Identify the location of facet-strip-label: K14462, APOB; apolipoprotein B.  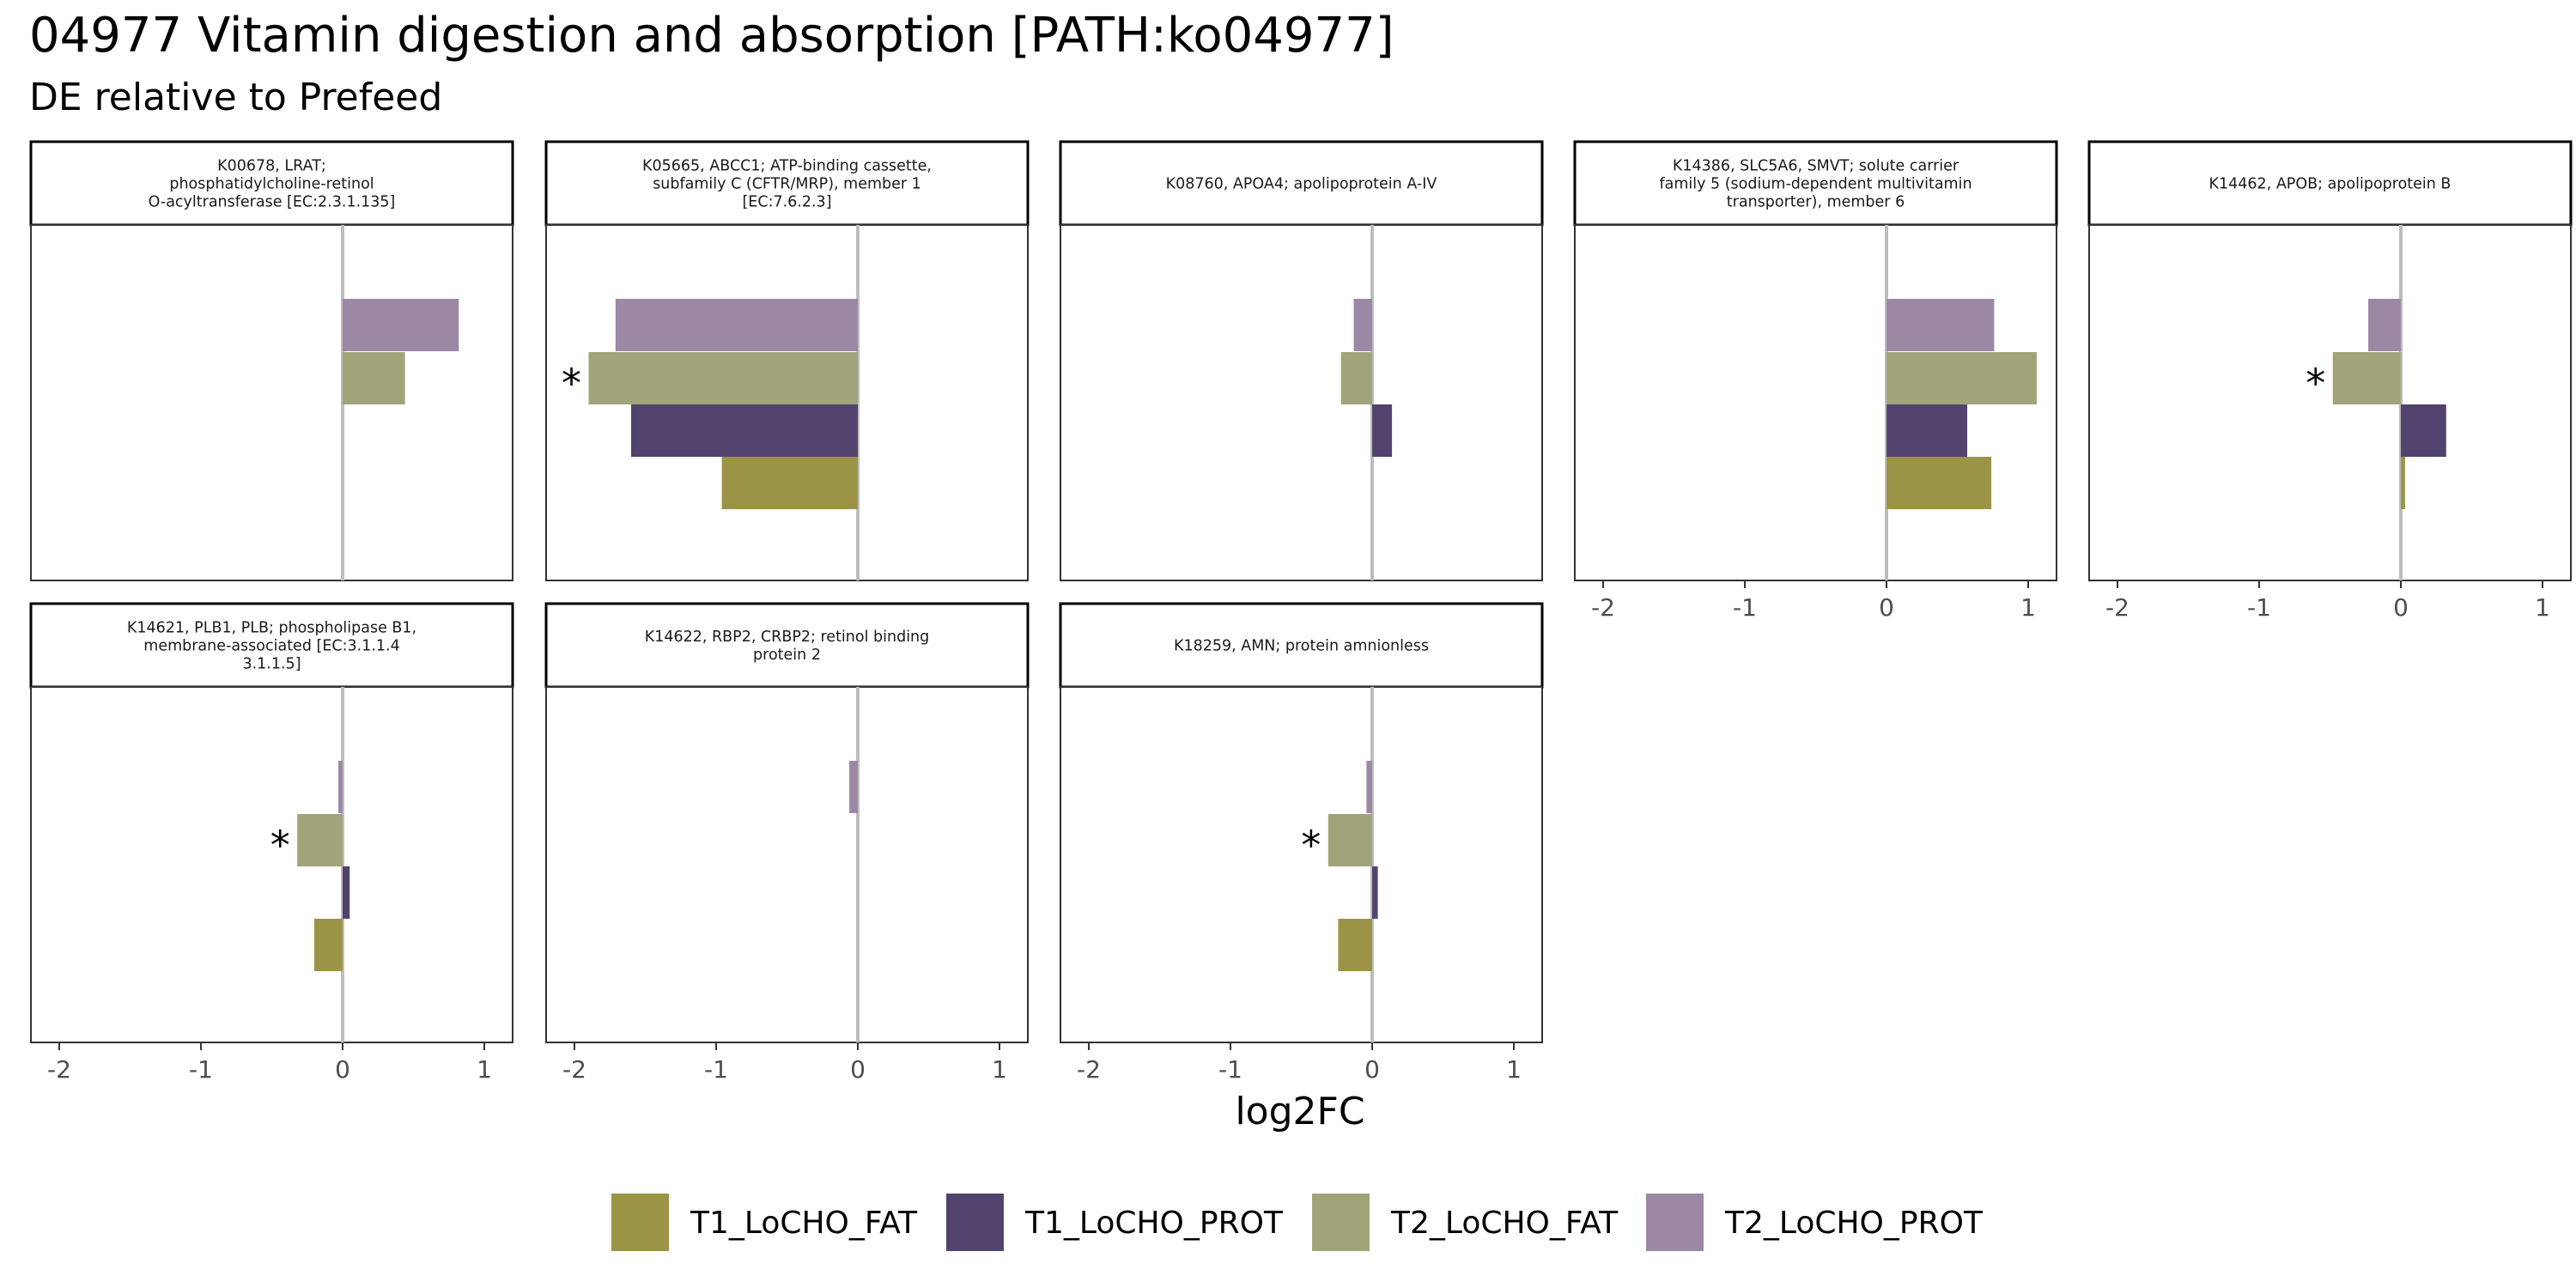
(2330, 185).